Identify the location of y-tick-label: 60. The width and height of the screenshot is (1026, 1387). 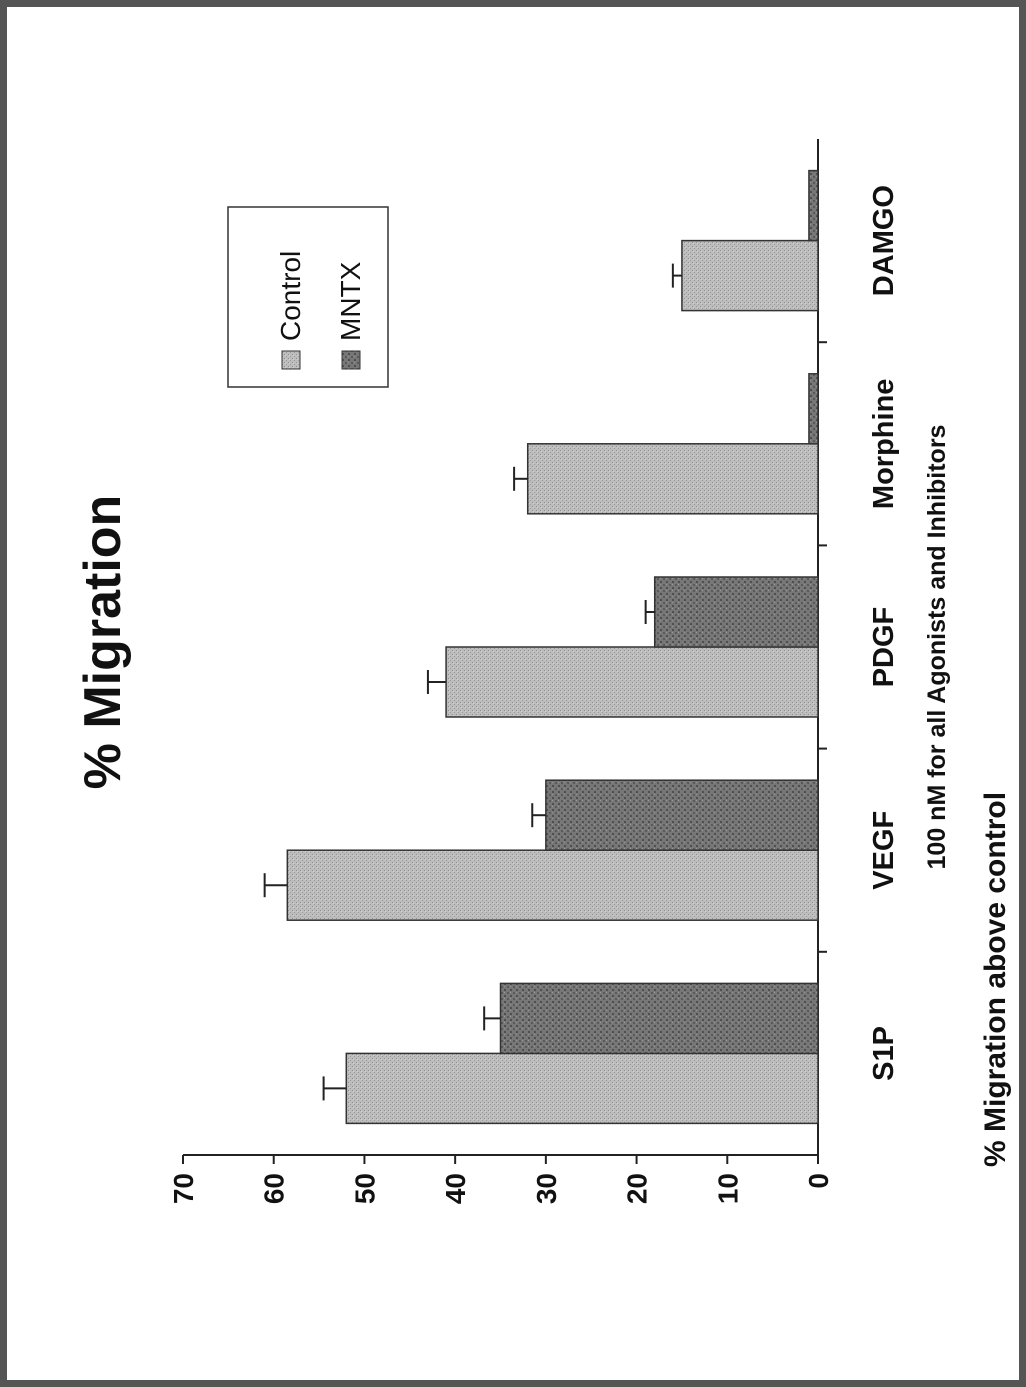
(274, 1188).